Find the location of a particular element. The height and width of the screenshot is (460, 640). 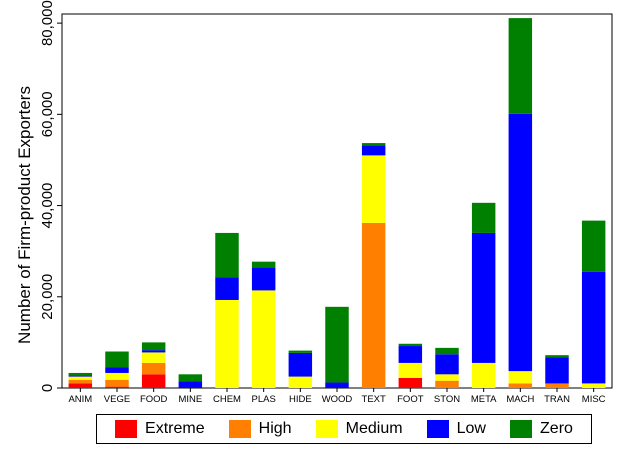

y-tick-label: 0 is located at coordinates (47, 388).